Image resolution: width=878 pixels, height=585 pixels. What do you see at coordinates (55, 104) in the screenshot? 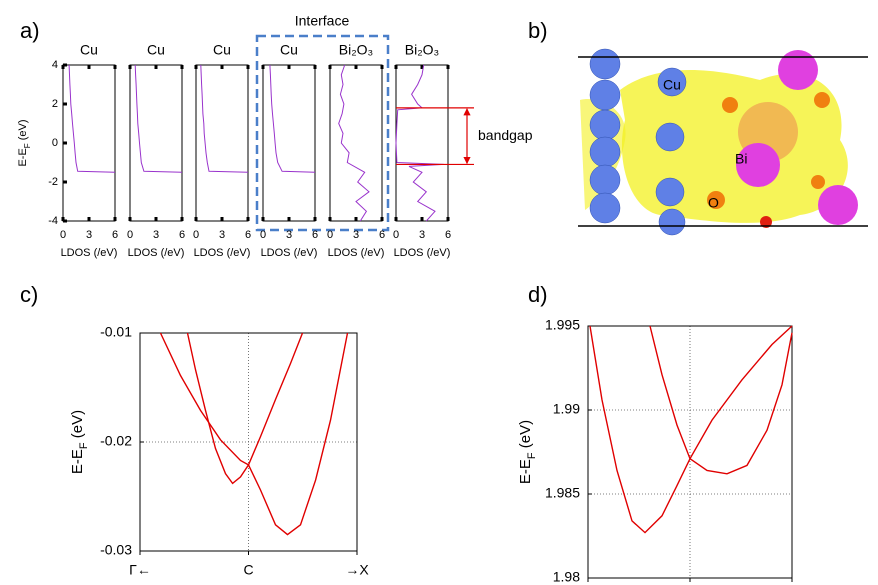
I see `y-tick-label: 2` at bounding box center [55, 104].